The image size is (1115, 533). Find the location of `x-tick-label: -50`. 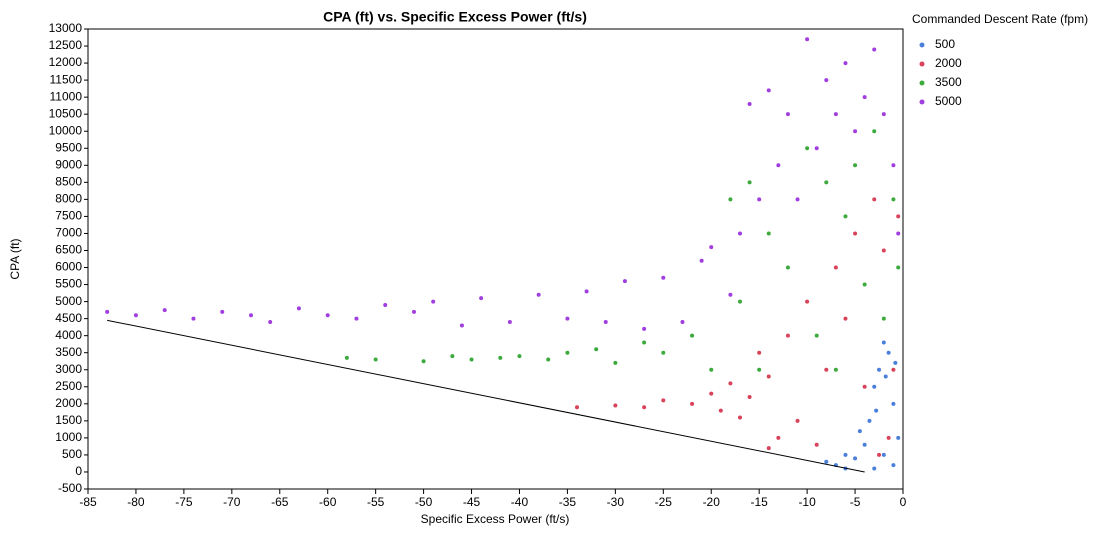

x-tick-label: -50 is located at coordinates (424, 502).